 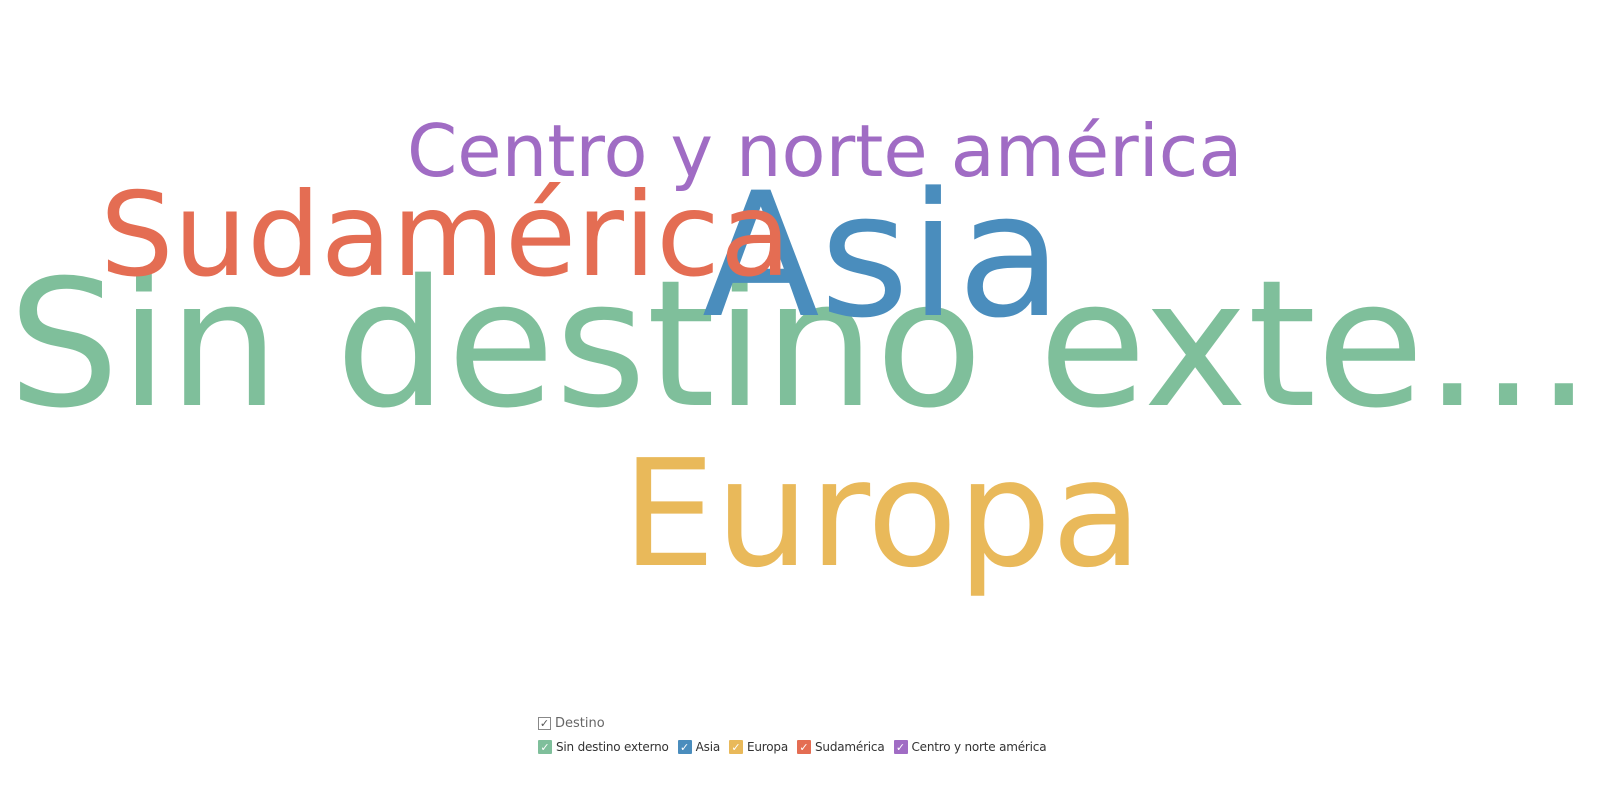 I want to click on legend-item-sudamerica: ✓ Sudamérica, so click(x=841, y=747).